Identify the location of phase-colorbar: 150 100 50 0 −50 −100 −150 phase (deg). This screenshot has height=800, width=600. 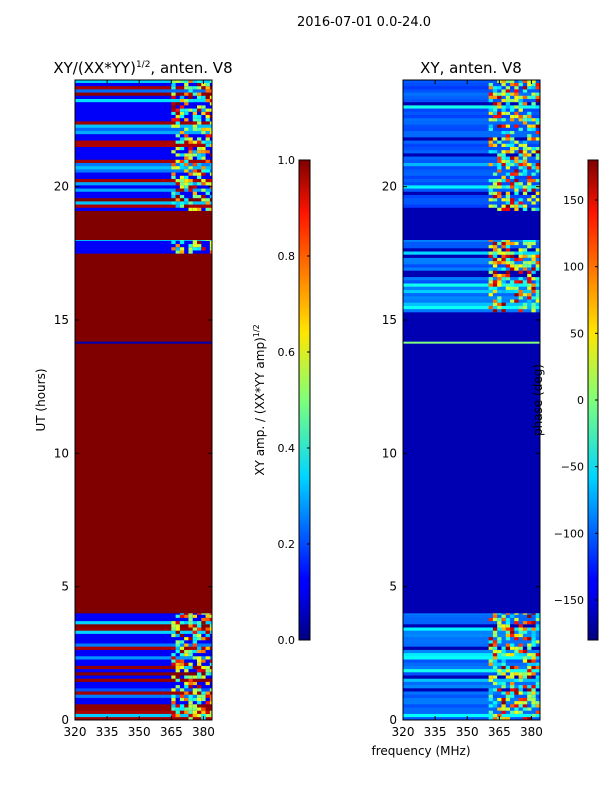
(565, 400).